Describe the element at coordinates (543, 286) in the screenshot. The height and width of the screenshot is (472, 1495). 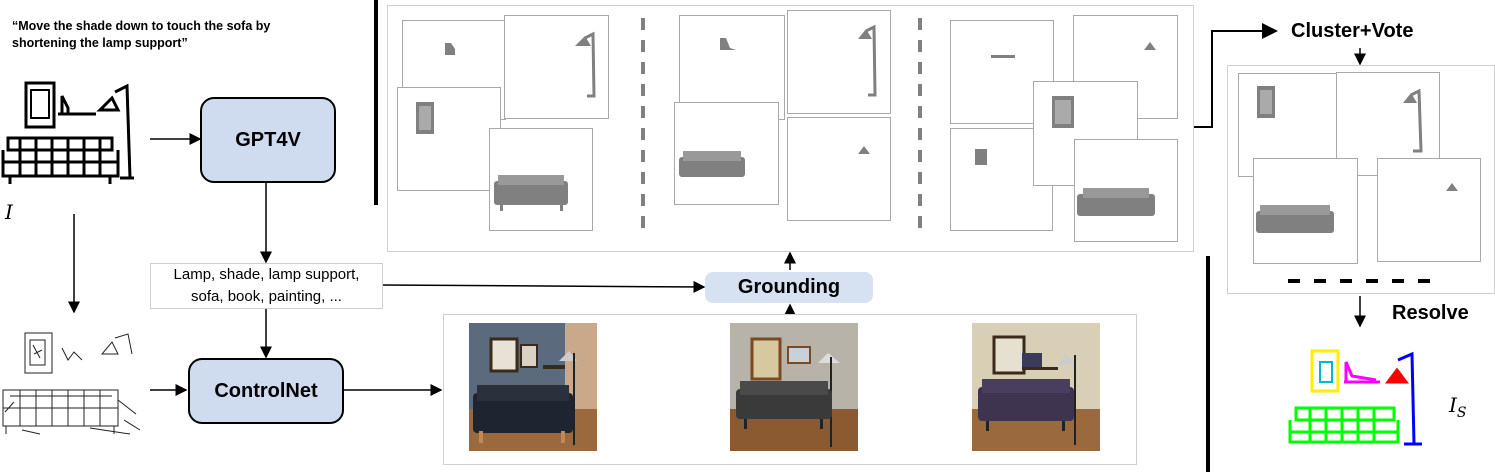
I see `arrow-list-to-grounding` at that location.